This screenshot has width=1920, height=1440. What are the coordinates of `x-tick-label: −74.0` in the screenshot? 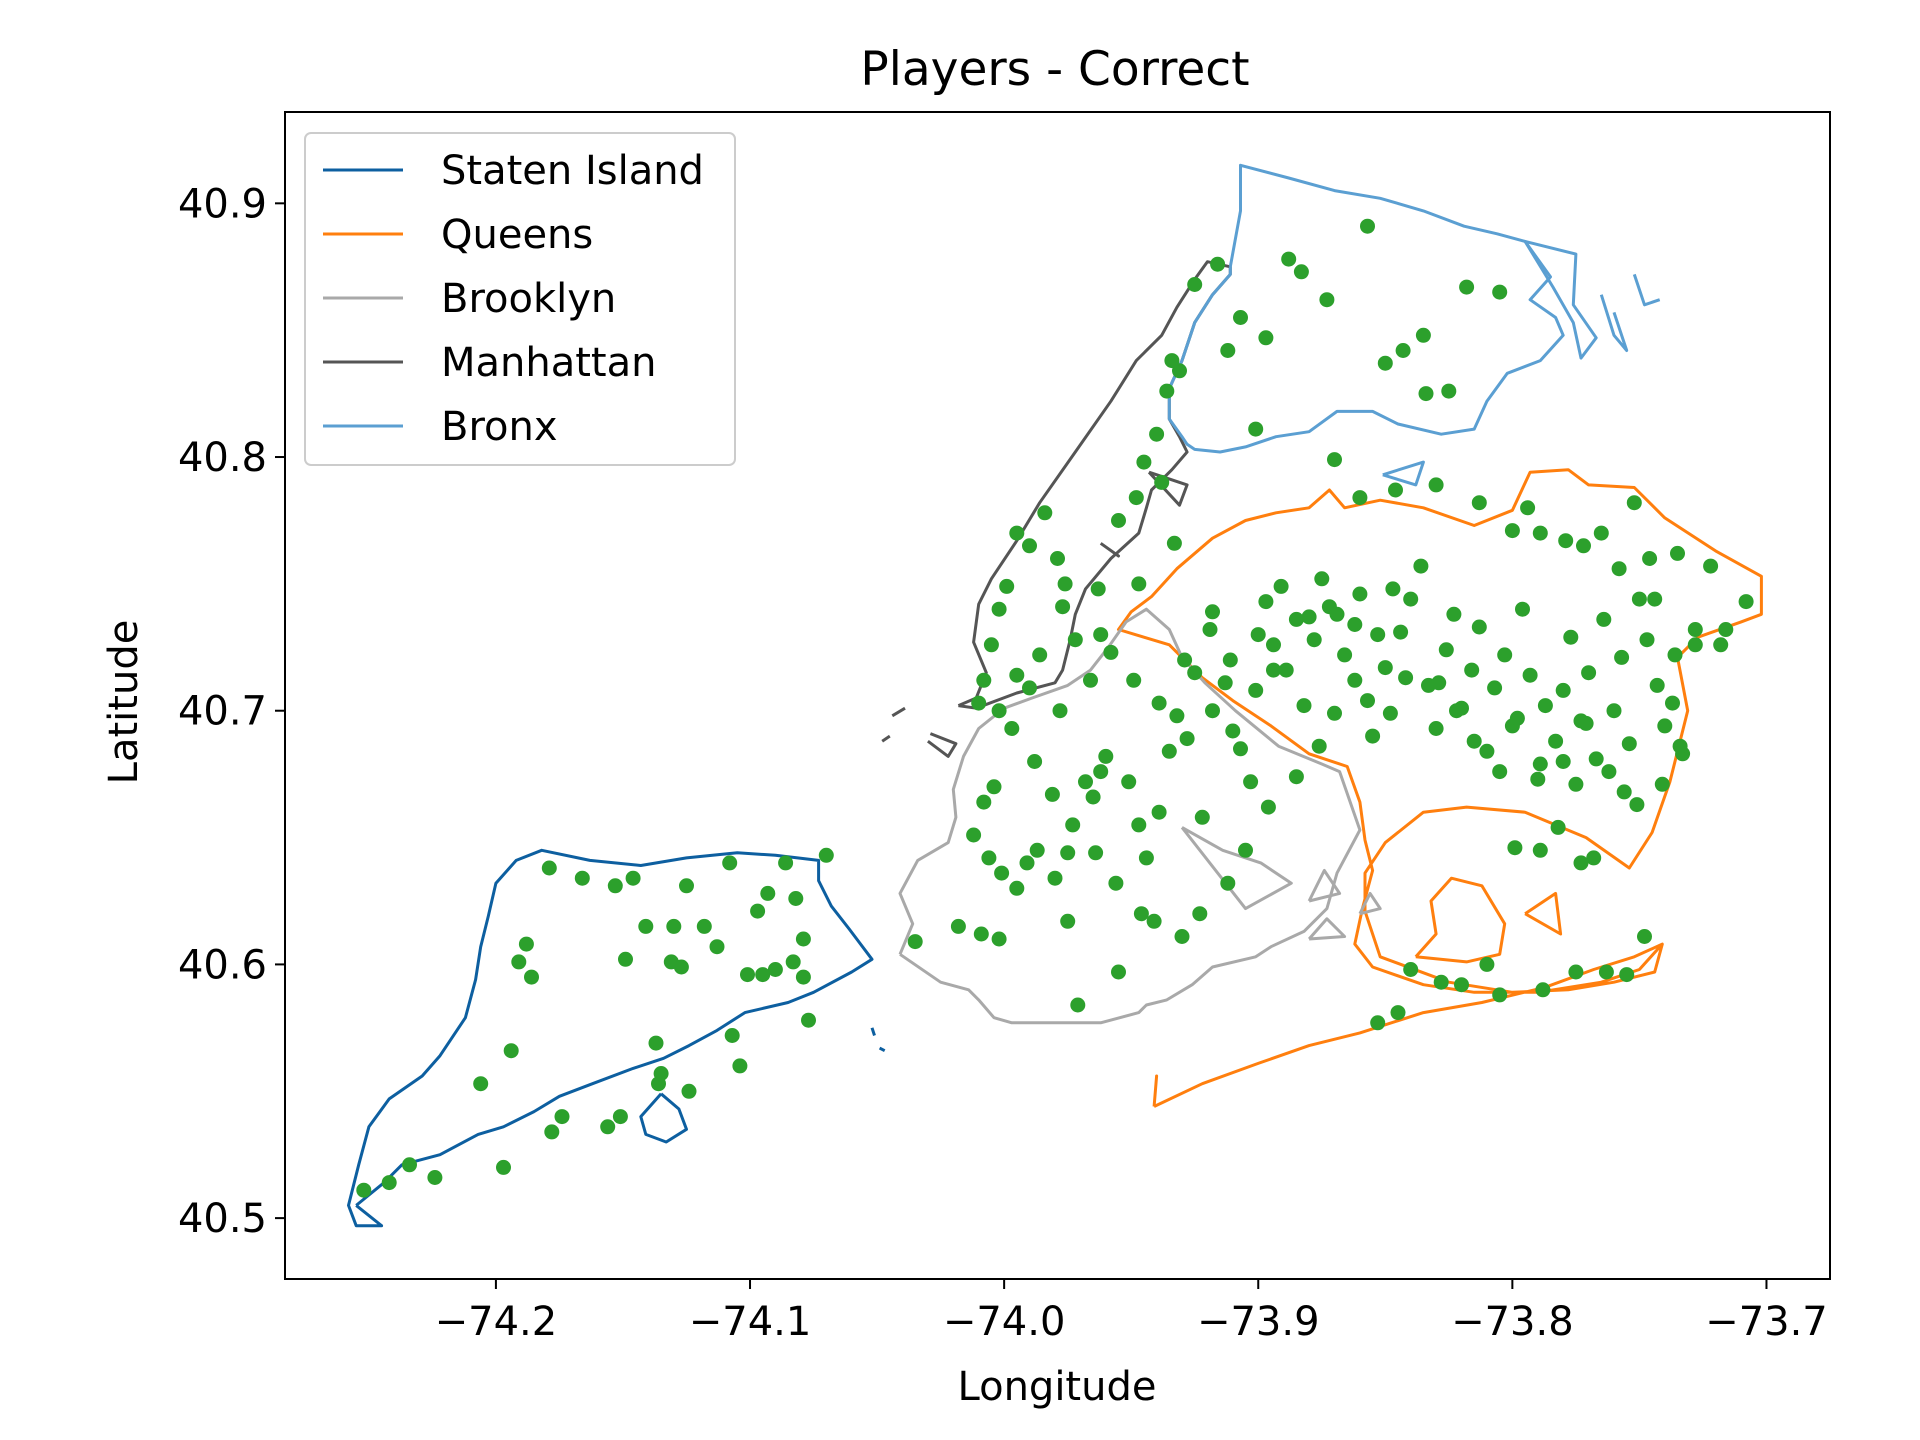 It's located at (1004, 1322).